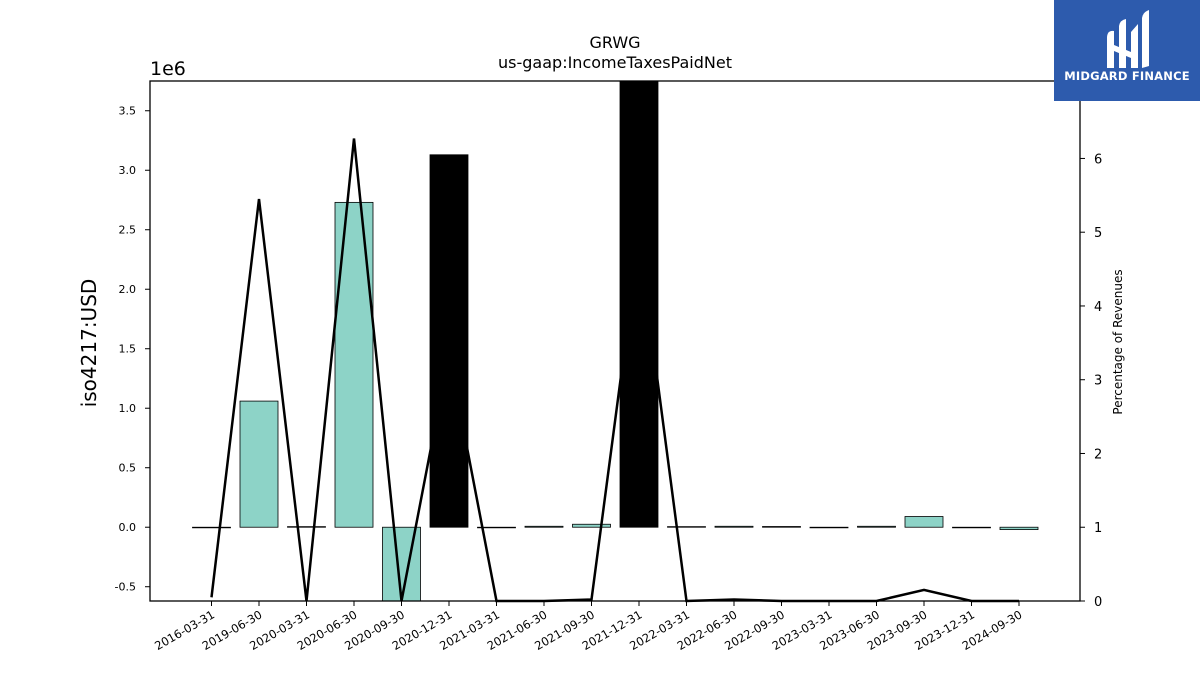  Describe the element at coordinates (128, 527) in the screenshot. I see `y-tick-label: 0.0` at that location.